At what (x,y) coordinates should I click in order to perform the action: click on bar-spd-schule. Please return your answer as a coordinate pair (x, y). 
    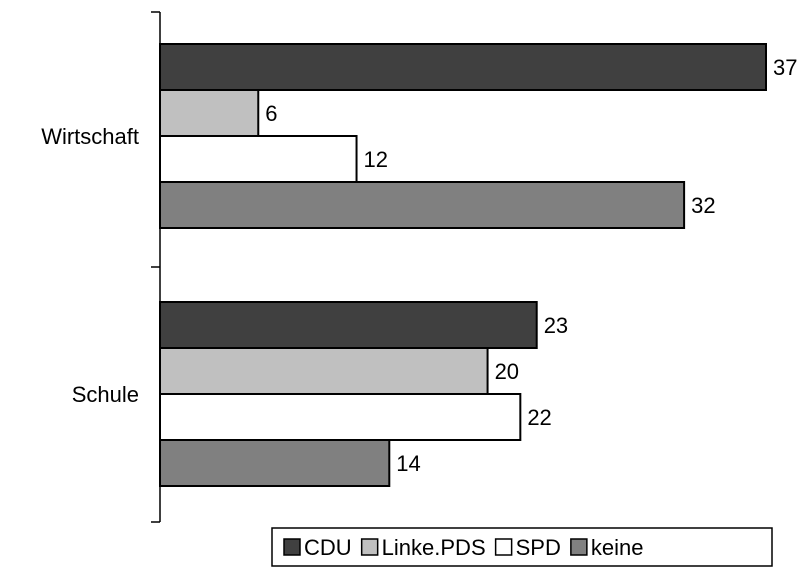
    Looking at the image, I should click on (340, 417).